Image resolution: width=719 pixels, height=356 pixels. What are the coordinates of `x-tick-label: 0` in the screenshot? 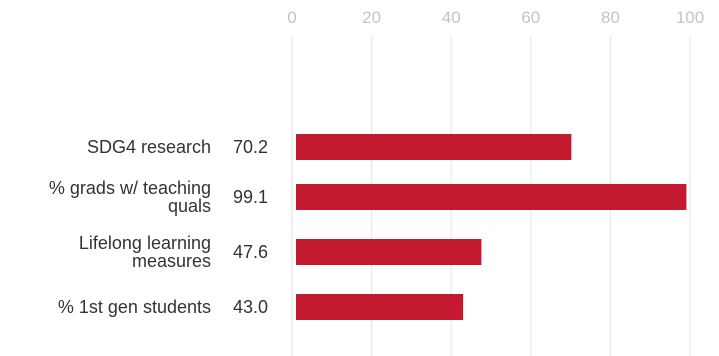 It's located at (291, 17).